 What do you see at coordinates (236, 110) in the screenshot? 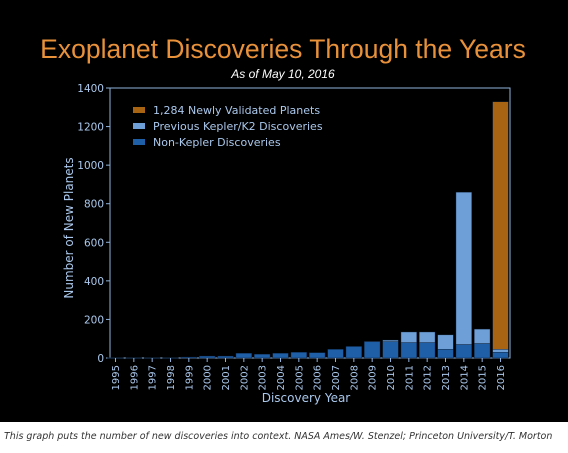
I see `legend-label: 1,284 Newly Validated Planets` at bounding box center [236, 110].